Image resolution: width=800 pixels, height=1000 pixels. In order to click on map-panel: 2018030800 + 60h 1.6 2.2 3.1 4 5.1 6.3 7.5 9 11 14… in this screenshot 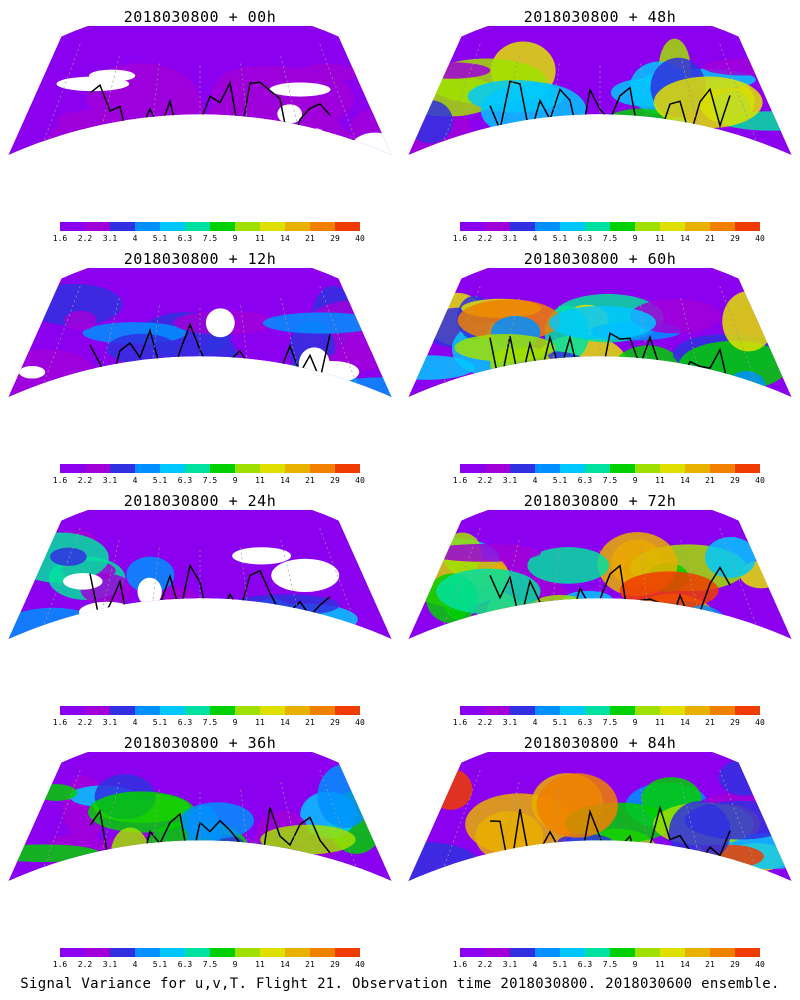, I will do `click(600, 363)`.